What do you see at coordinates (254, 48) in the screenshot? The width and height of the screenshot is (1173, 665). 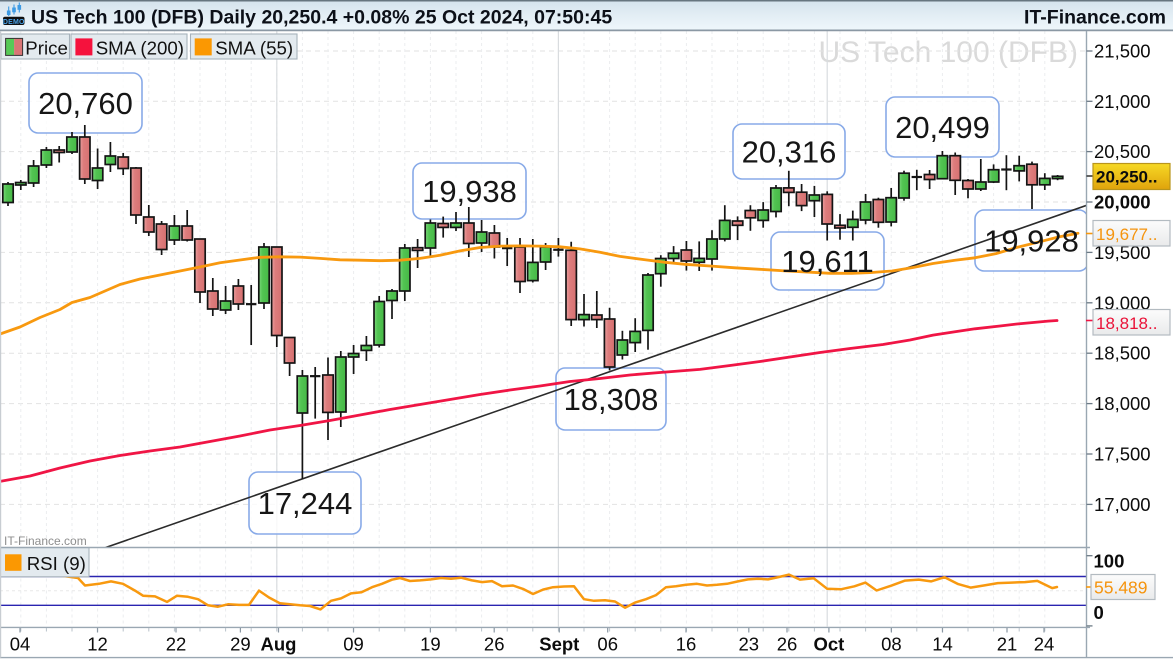 I see `svg-text: SMA (55)` at bounding box center [254, 48].